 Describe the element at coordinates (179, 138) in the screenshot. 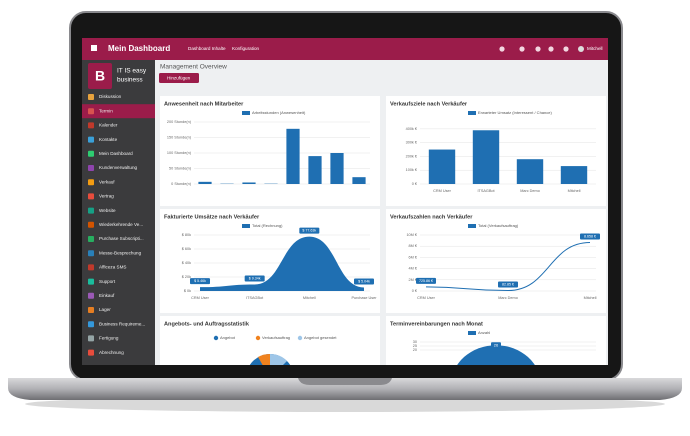

I see `y-tick-label: 150 Stunde(n)` at that location.